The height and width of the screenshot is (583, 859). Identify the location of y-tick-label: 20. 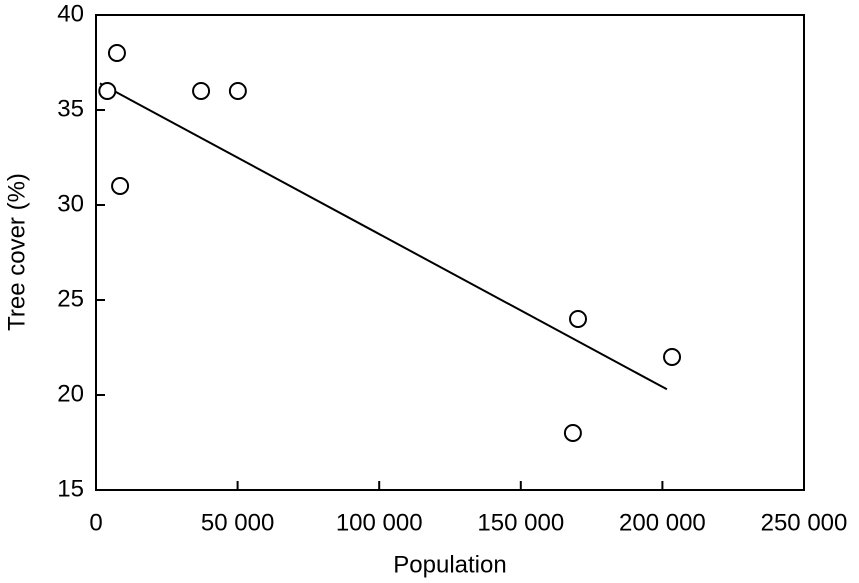
(70, 393).